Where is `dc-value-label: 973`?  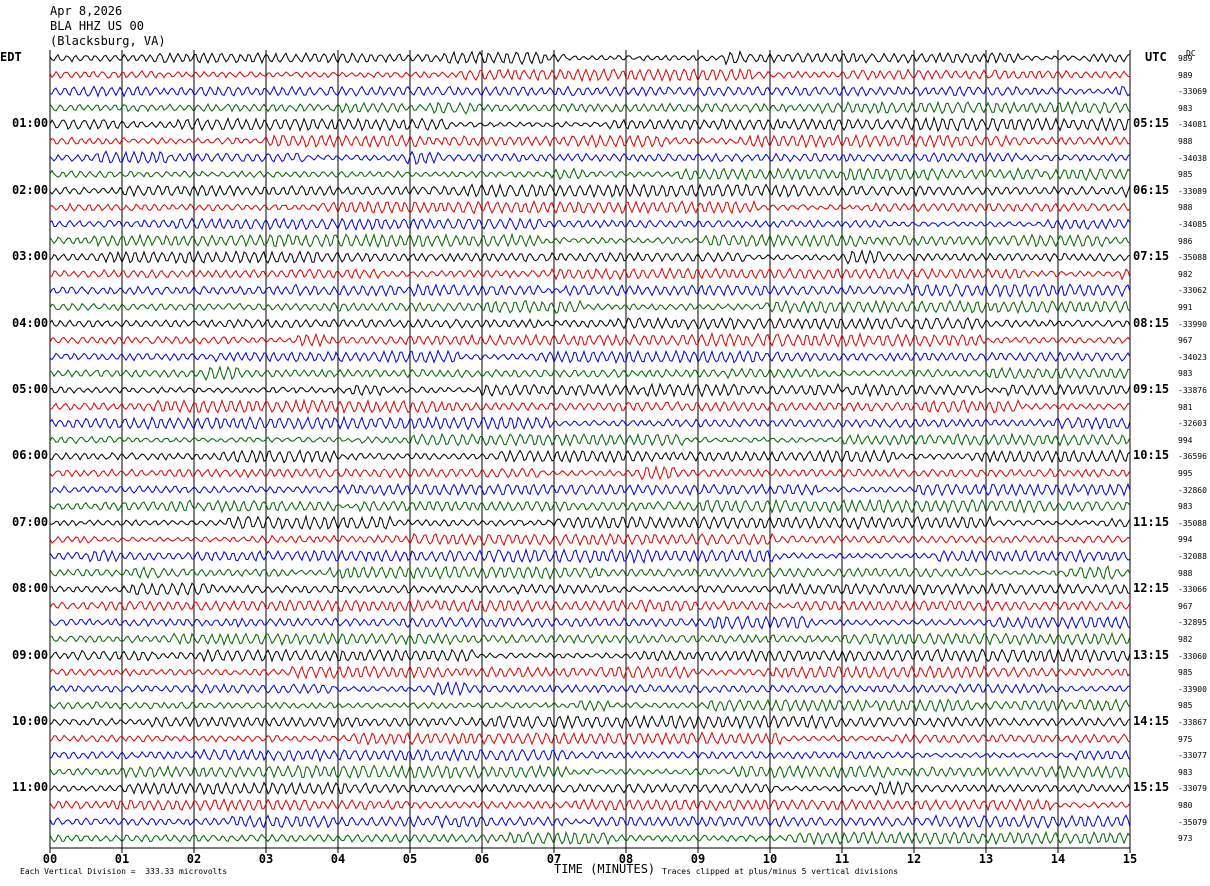 dc-value-label: 973 is located at coordinates (1185, 839).